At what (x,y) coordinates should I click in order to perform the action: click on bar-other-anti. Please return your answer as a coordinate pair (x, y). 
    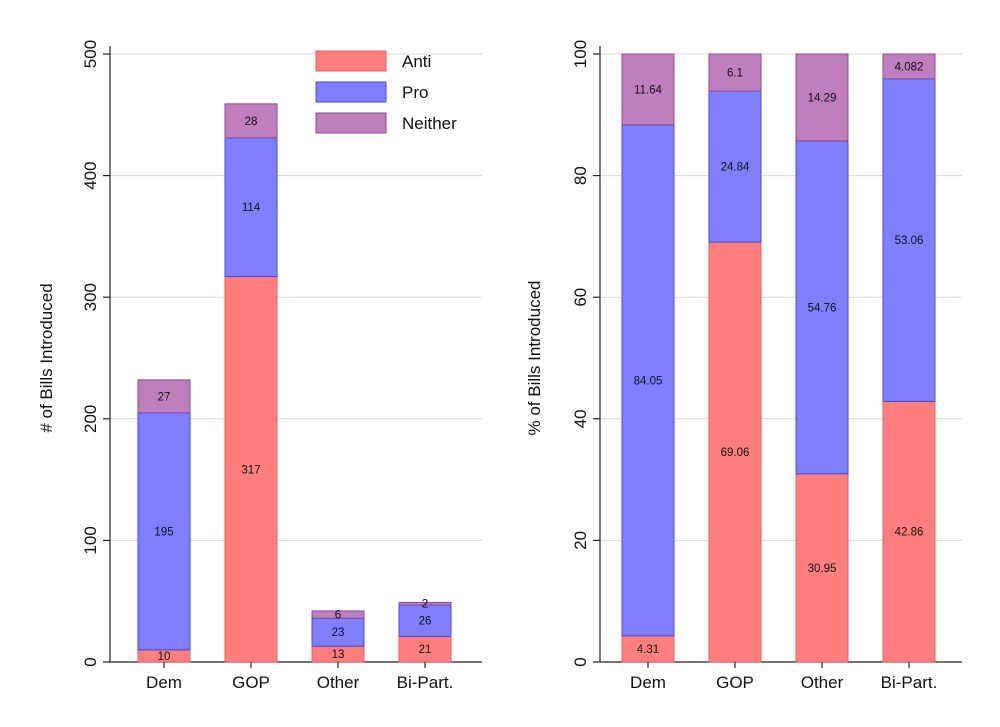
    Looking at the image, I should click on (822, 568).